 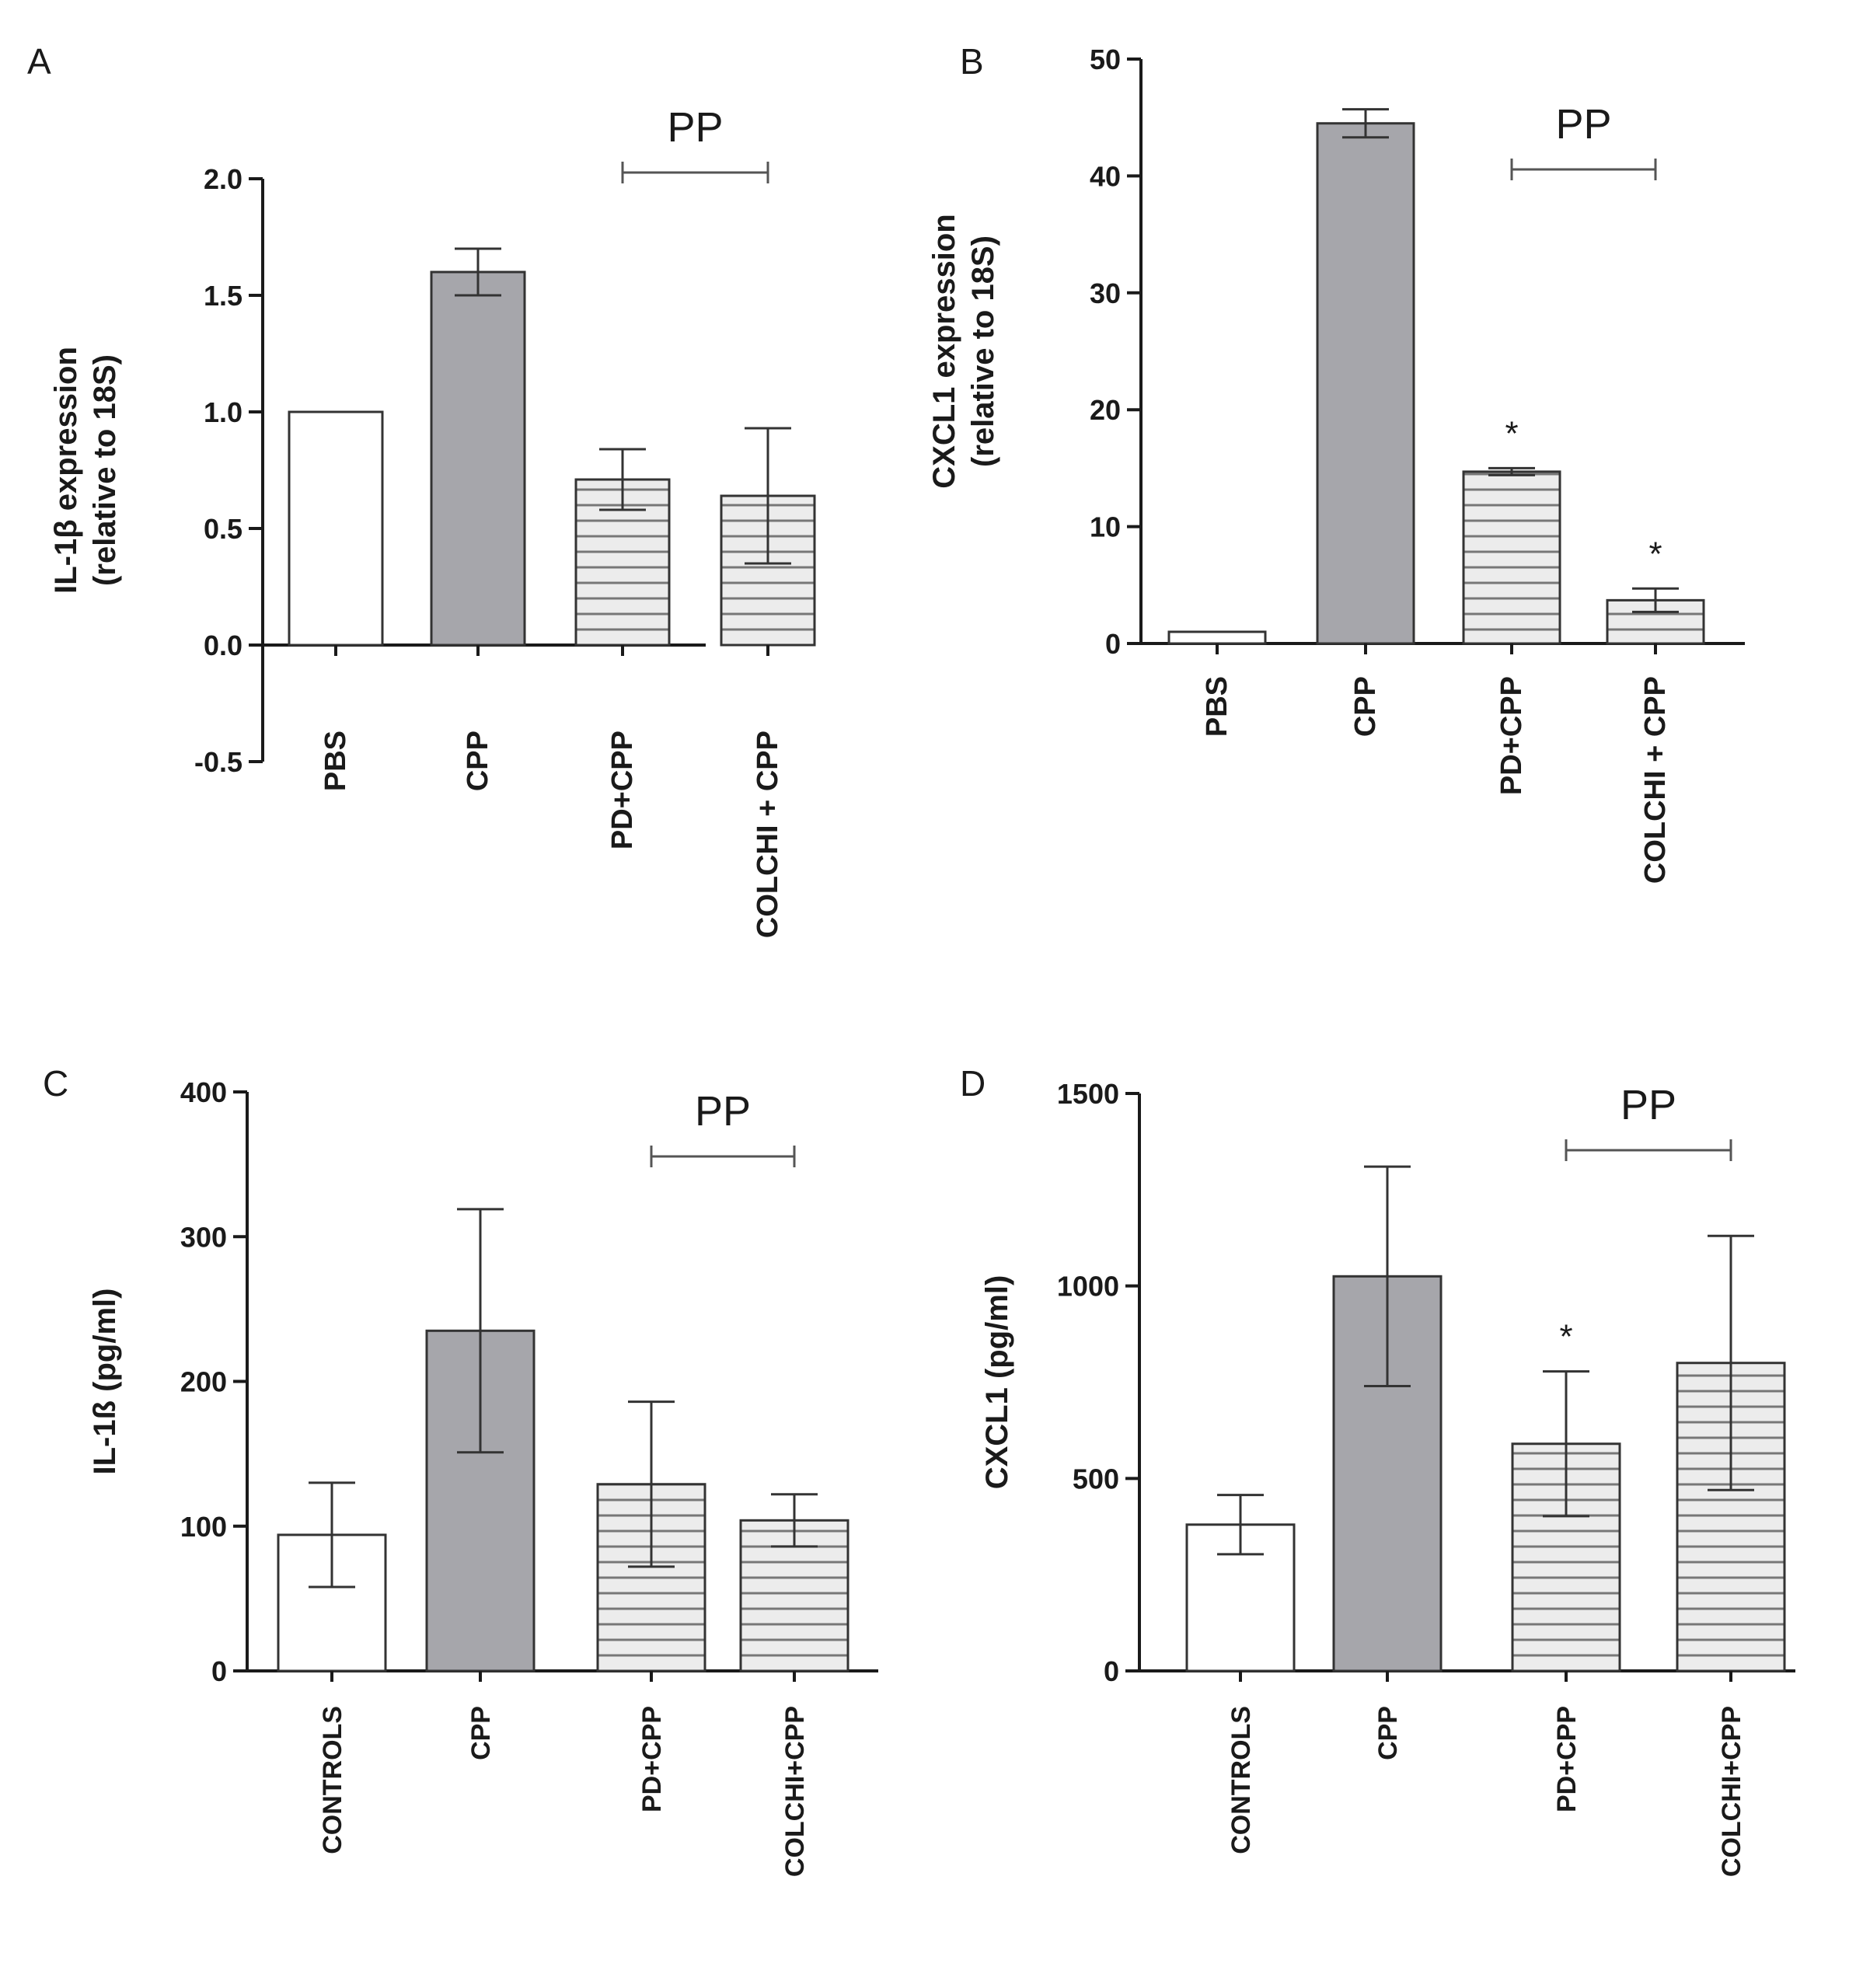 What do you see at coordinates (105, 1382) in the screenshot?
I see `y-axis-label: IL-1ß (pg/ml)` at bounding box center [105, 1382].